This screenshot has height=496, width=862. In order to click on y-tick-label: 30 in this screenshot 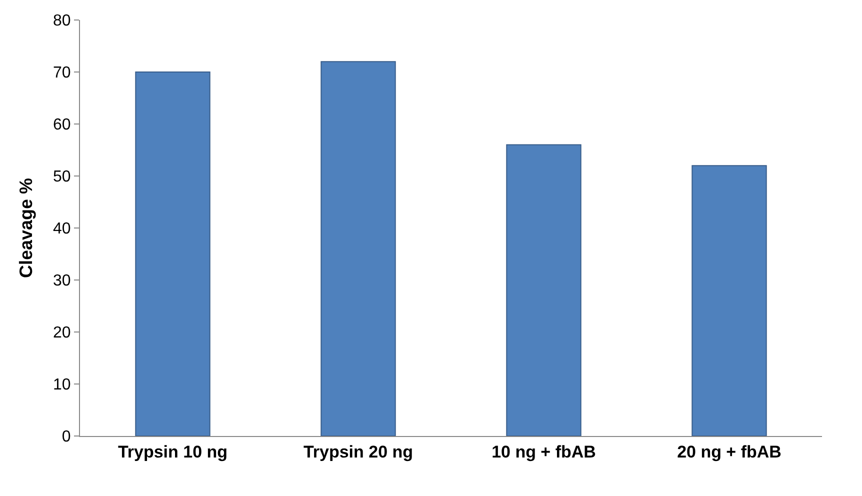, I will do `click(62, 281)`.